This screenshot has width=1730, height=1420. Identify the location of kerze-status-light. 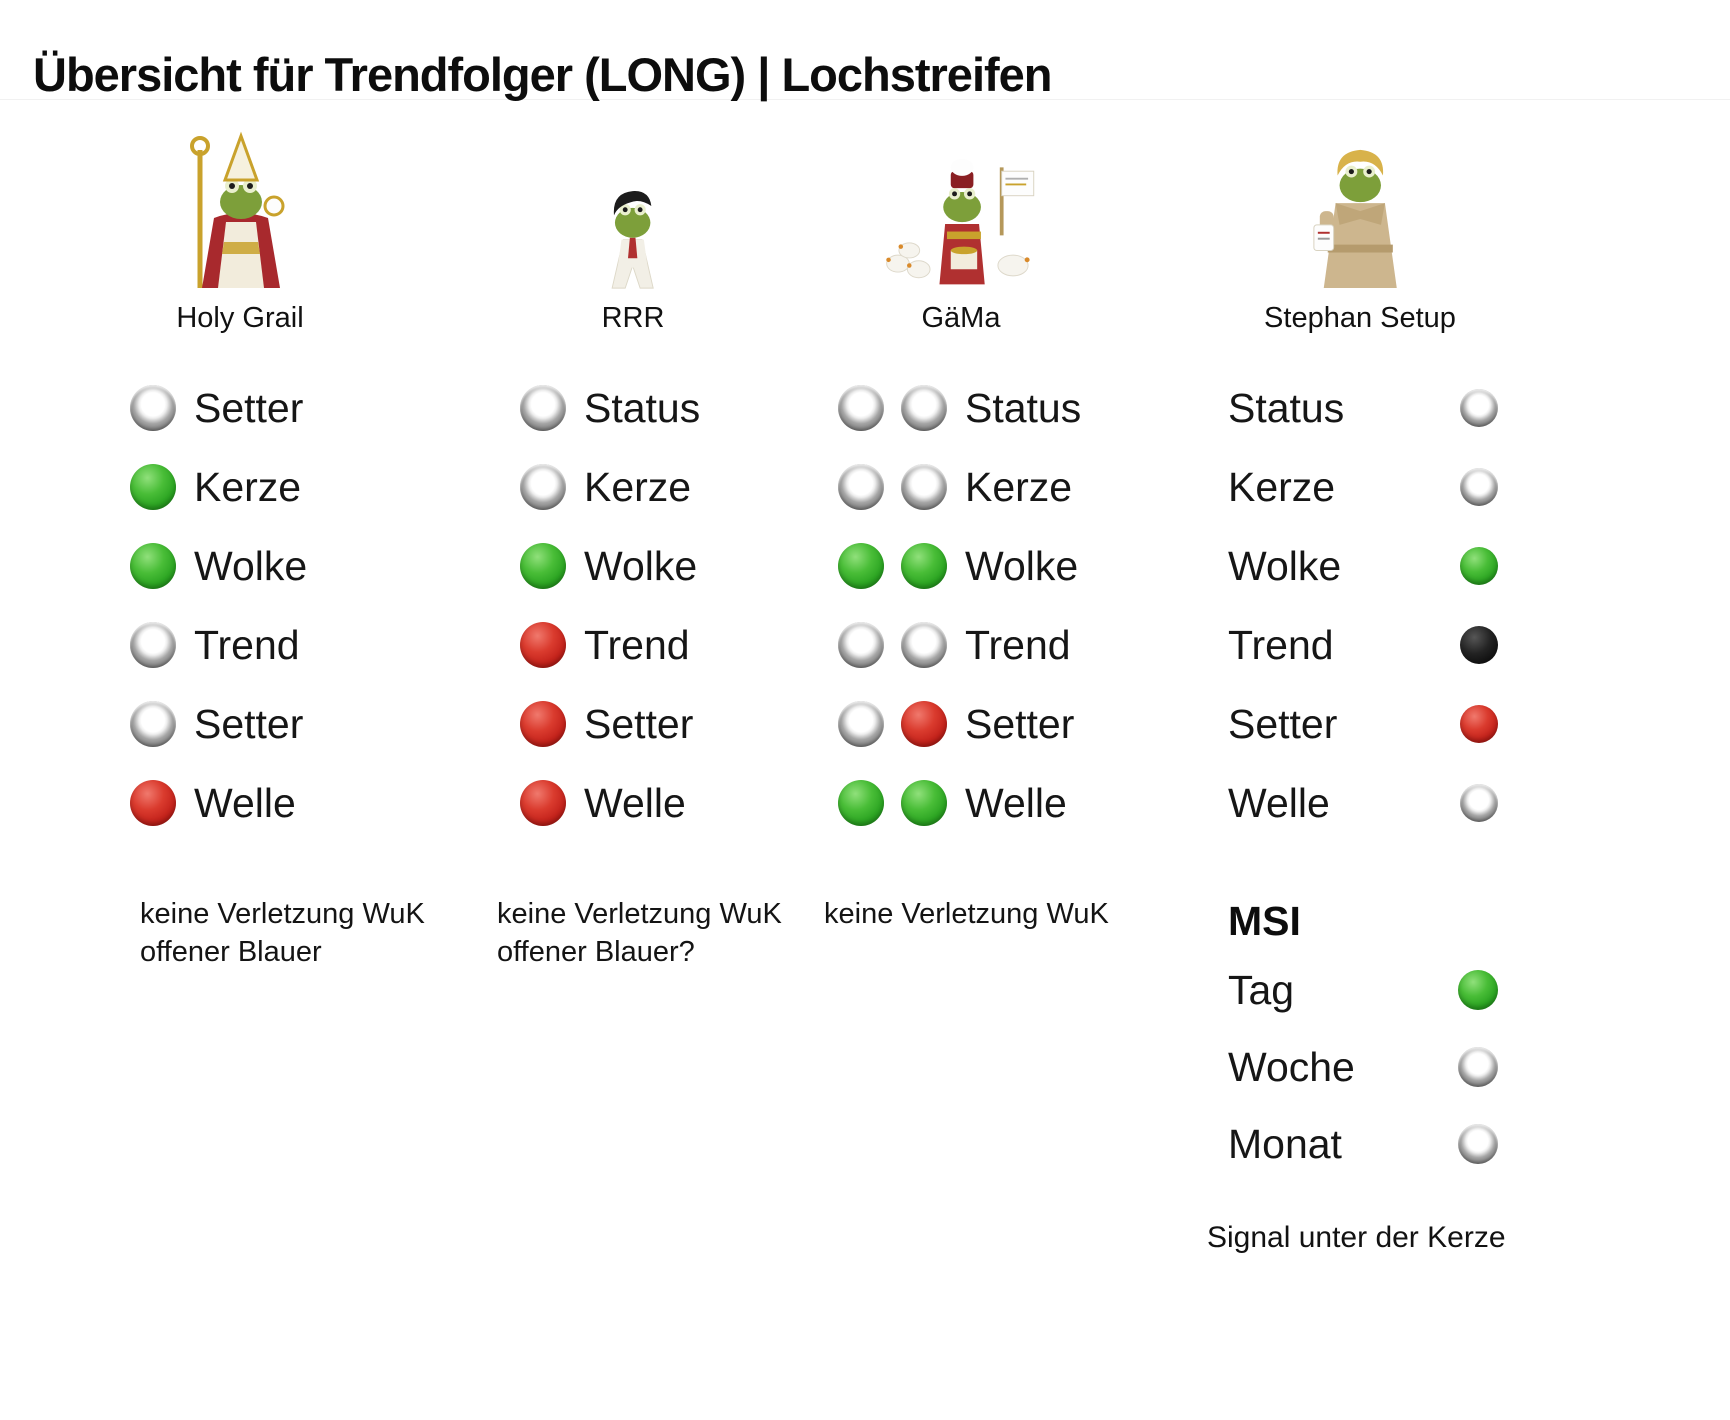
(153, 487).